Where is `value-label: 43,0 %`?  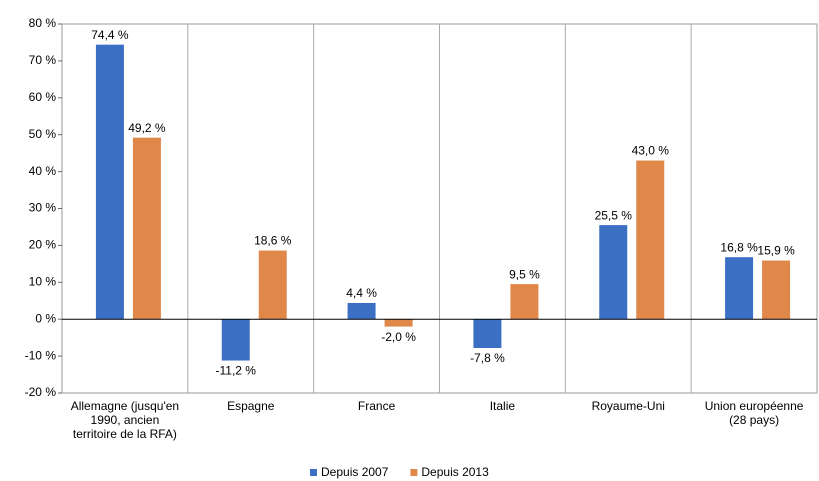
value-label: 43,0 % is located at coordinates (651, 151).